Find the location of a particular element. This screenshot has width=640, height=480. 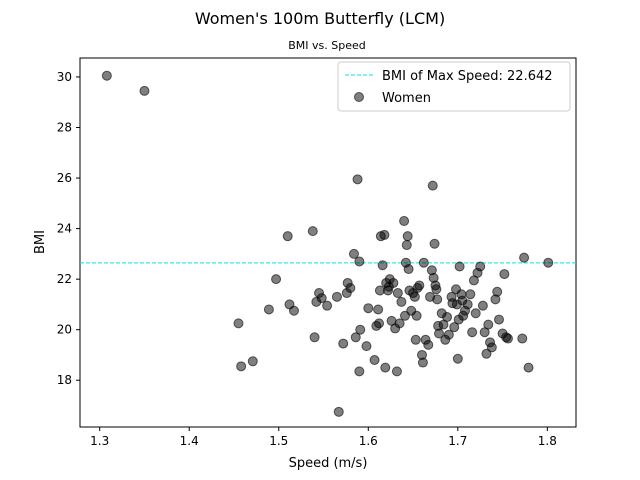

x-tick-label: 1.3 is located at coordinates (99, 441).